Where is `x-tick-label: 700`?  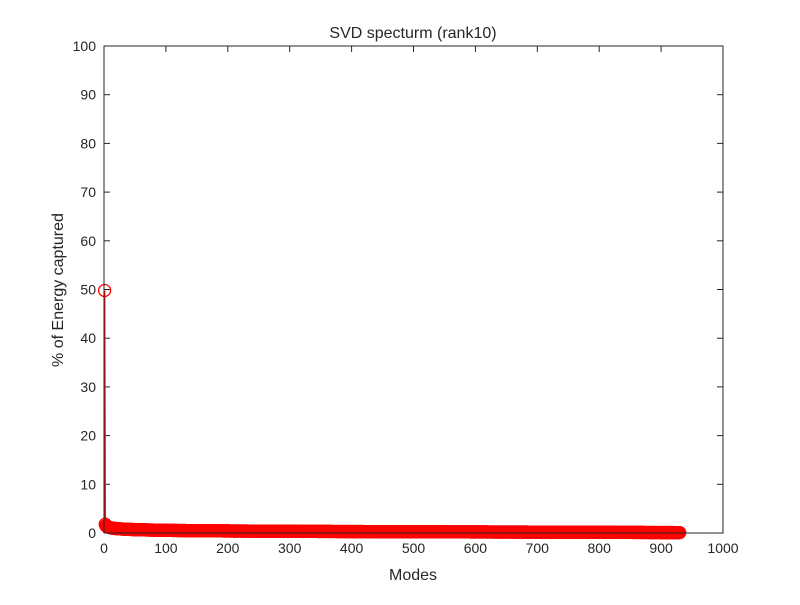
x-tick-label: 700 is located at coordinates (538, 548).